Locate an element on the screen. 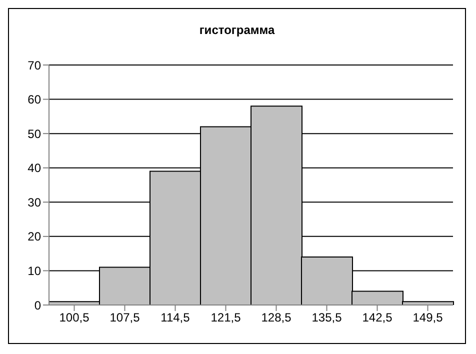 The height and width of the screenshot is (354, 476). y-tick-label: 40 is located at coordinates (35, 168).